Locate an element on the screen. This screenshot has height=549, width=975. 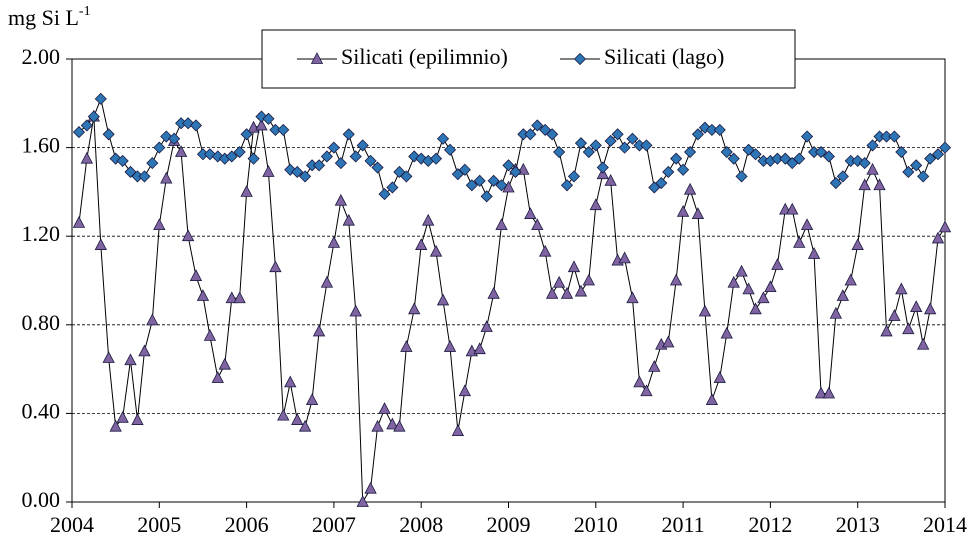
x-tick-label: 2013 is located at coordinates (858, 524).